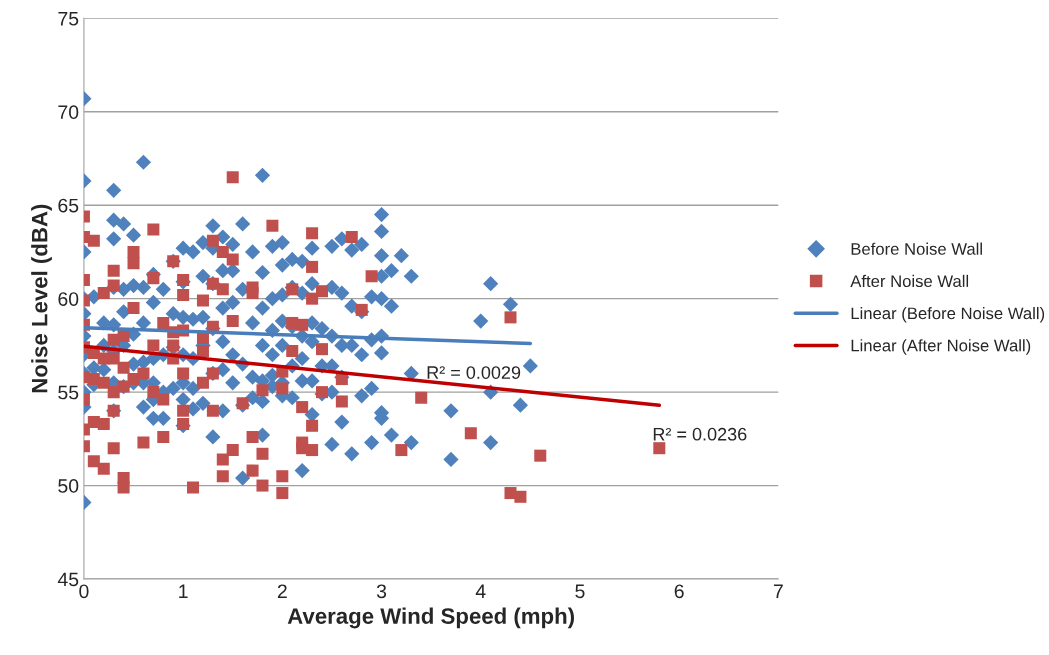 This screenshot has width=1049, height=655. I want to click on y-tick-label: 45, so click(68, 579).